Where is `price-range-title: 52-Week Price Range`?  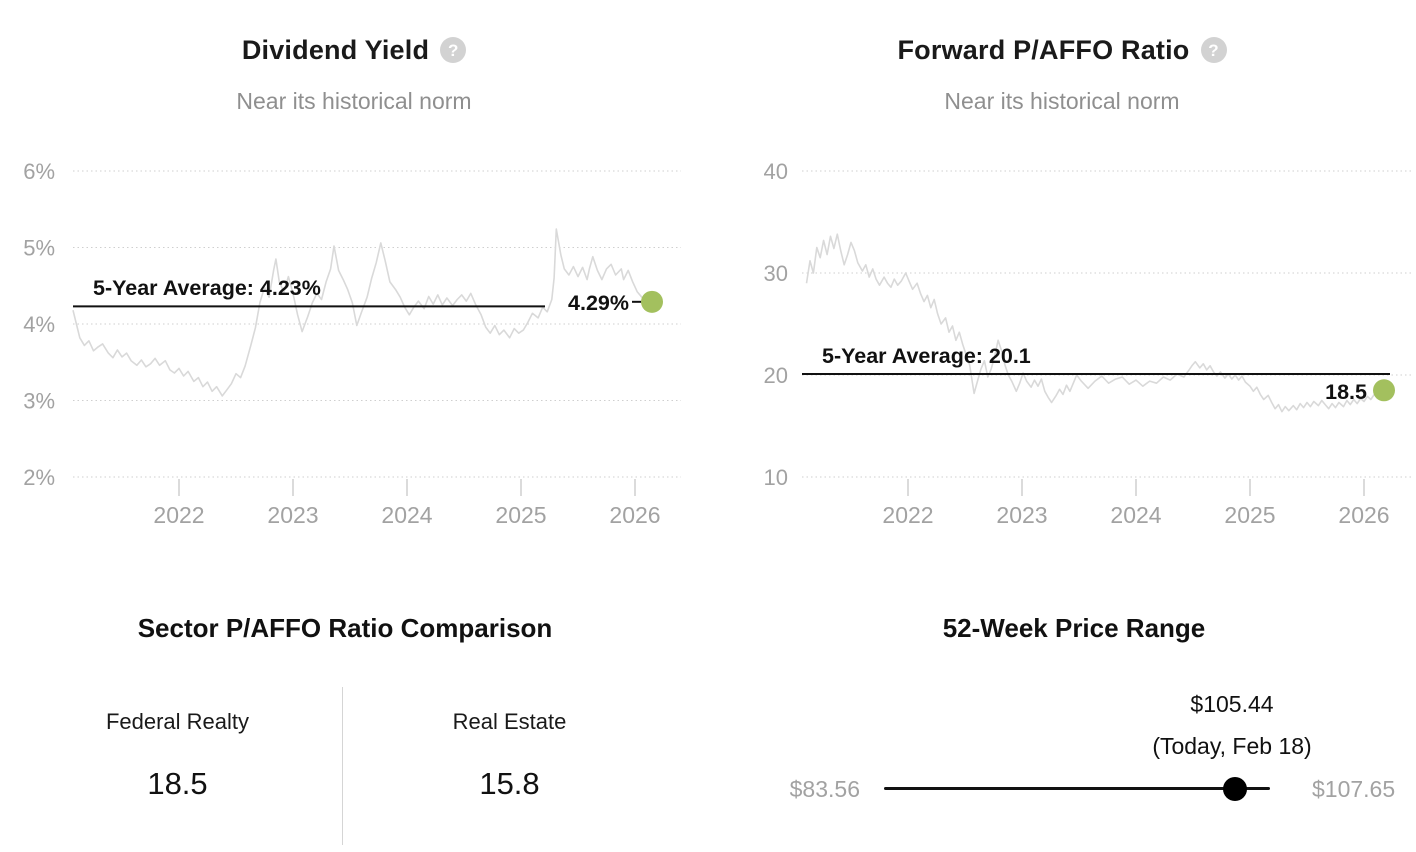 price-range-title: 52-Week Price Range is located at coordinates (1074, 628).